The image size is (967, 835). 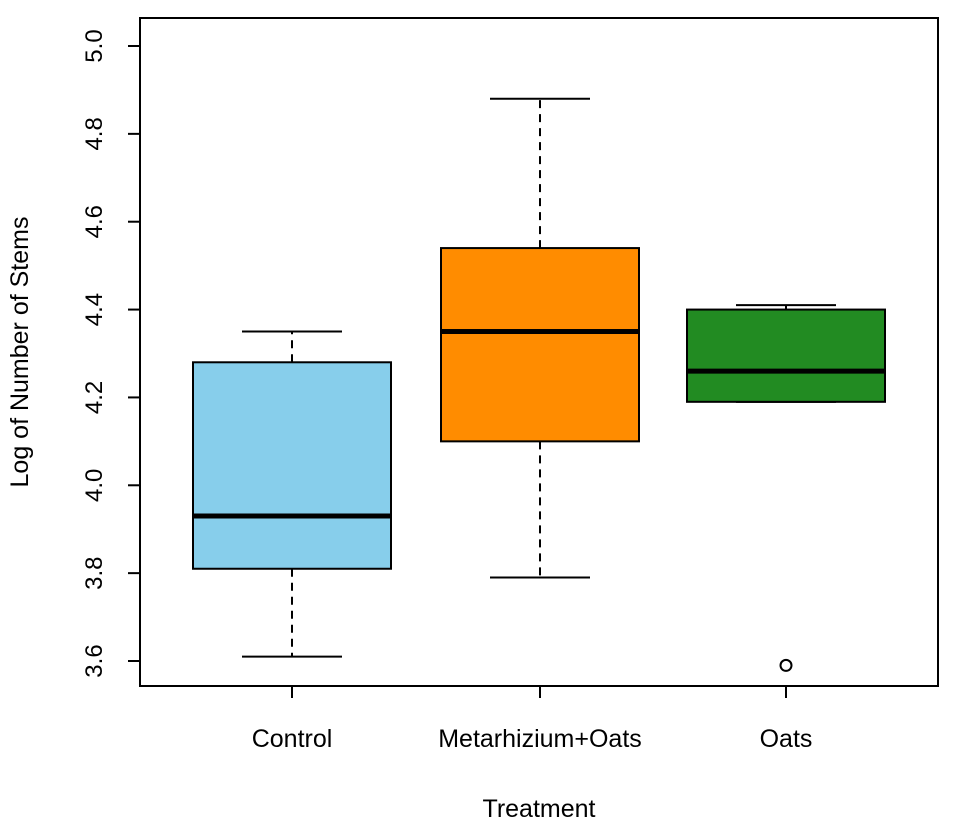 What do you see at coordinates (532, 719) in the screenshot?
I see `x-axis: Control Metarhizium+Oats Oats` at bounding box center [532, 719].